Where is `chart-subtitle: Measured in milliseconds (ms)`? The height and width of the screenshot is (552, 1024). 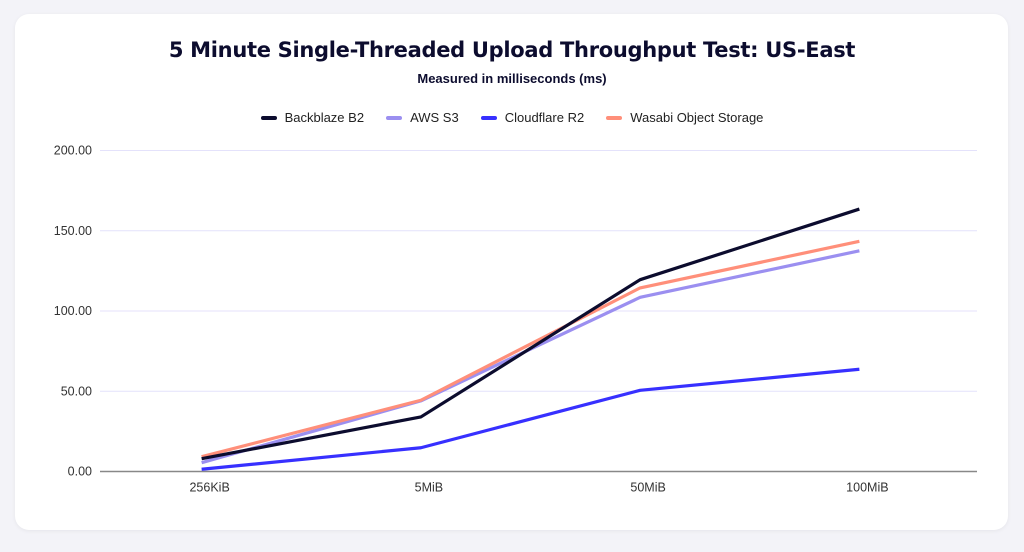
chart-subtitle: Measured in milliseconds (ms) is located at coordinates (512, 78).